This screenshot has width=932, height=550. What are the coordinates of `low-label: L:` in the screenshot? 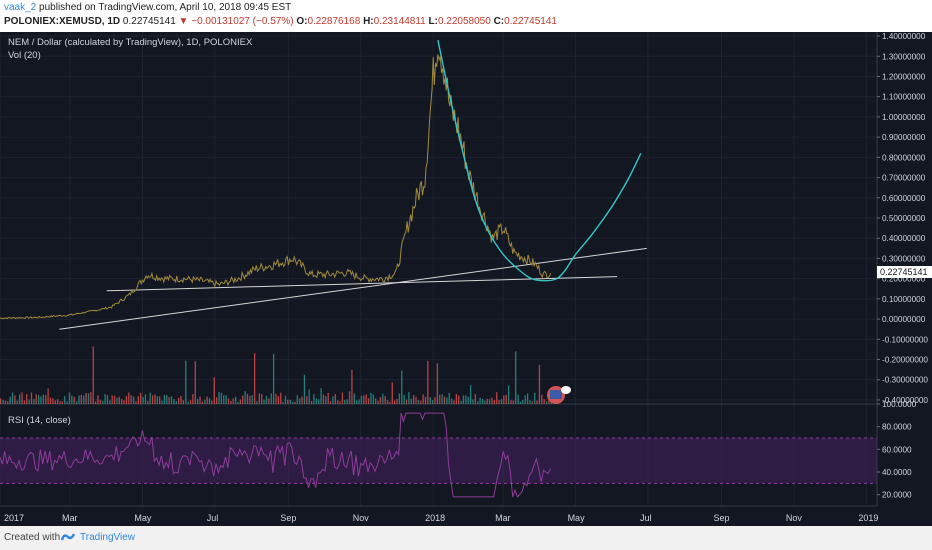 It's located at (433, 21).